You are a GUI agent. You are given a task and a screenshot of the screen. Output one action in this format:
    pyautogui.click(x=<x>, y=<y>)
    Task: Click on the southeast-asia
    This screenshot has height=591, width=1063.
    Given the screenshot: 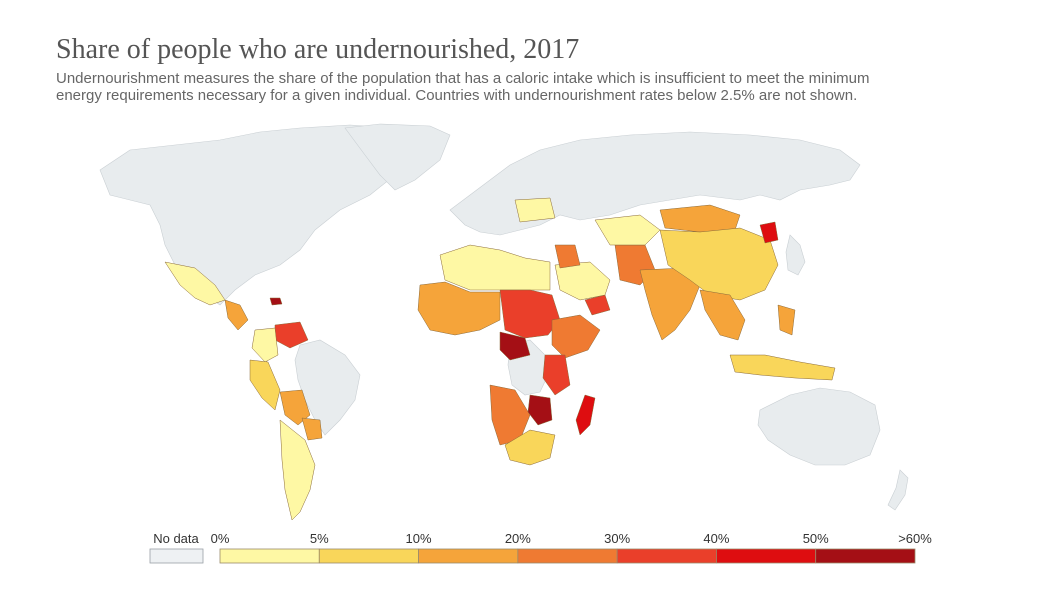 What is the action you would take?
    pyautogui.click(x=722, y=315)
    